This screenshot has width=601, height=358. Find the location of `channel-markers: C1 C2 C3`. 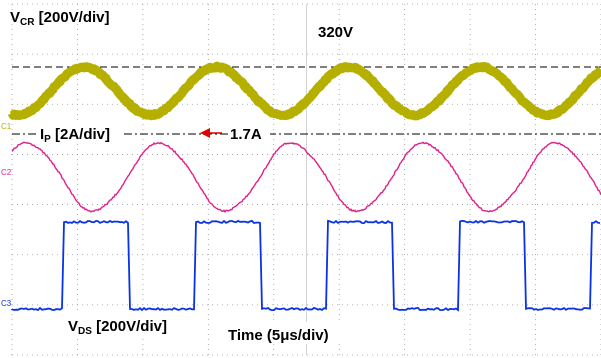

channel-markers: C1 C2 C3 is located at coordinates (6, 215).